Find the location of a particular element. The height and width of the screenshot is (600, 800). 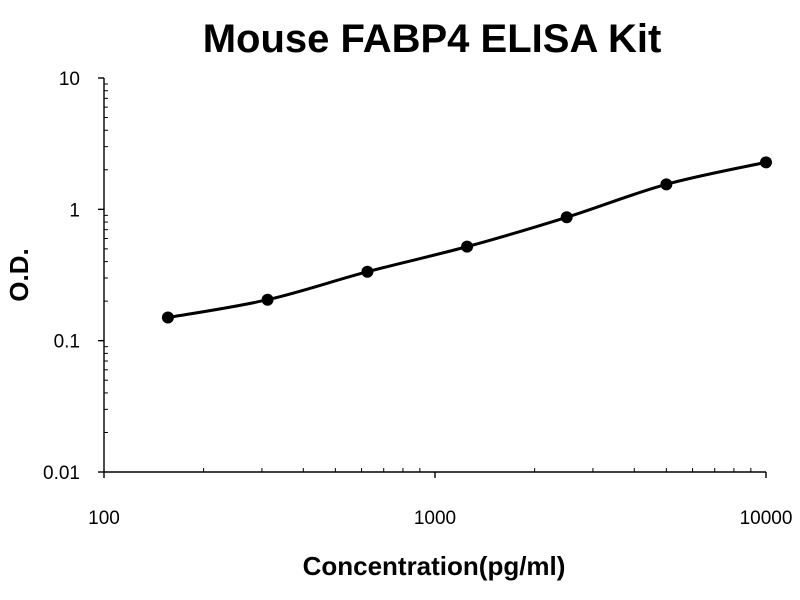

x-axis-ticks: 100 1000 10000 is located at coordinates (440, 498).